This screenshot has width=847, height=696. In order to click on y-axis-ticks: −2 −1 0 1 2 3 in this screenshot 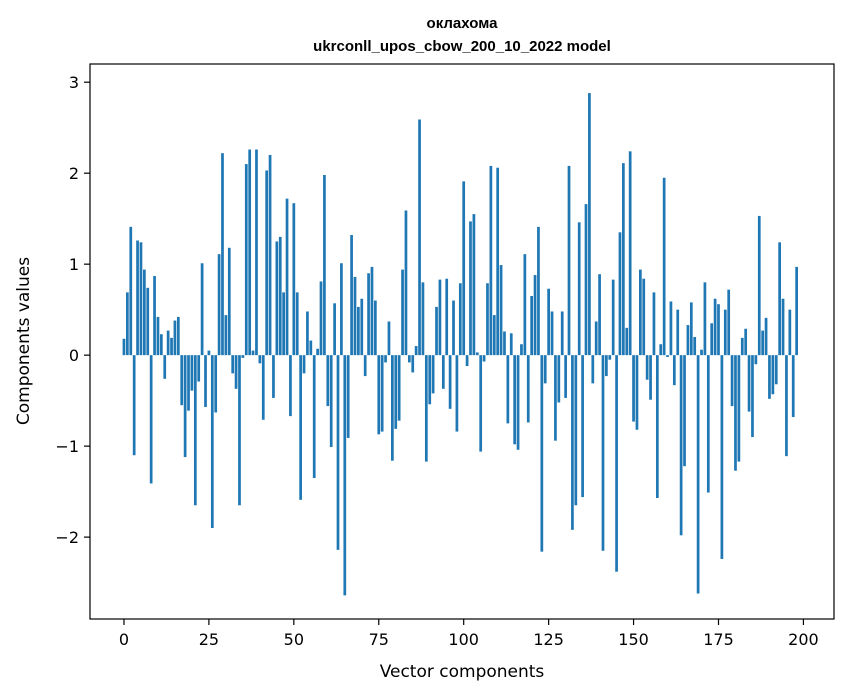, I will do `click(72, 310)`.